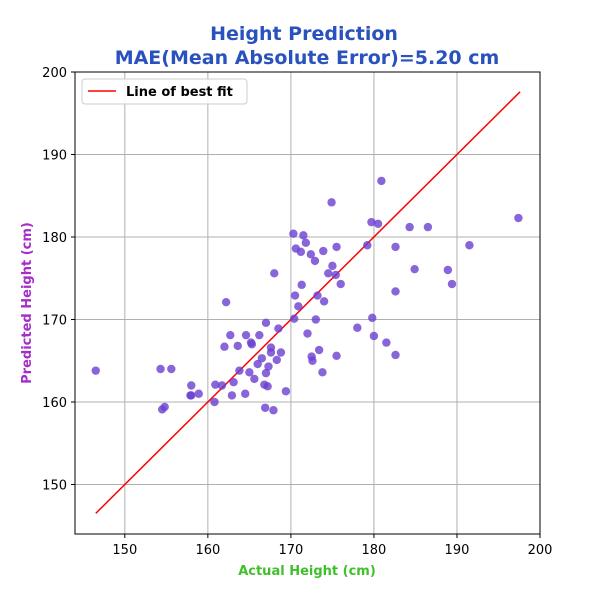 Image resolution: width=600 pixels, height=605 pixels. I want to click on x-tick-label: 180, so click(374, 550).